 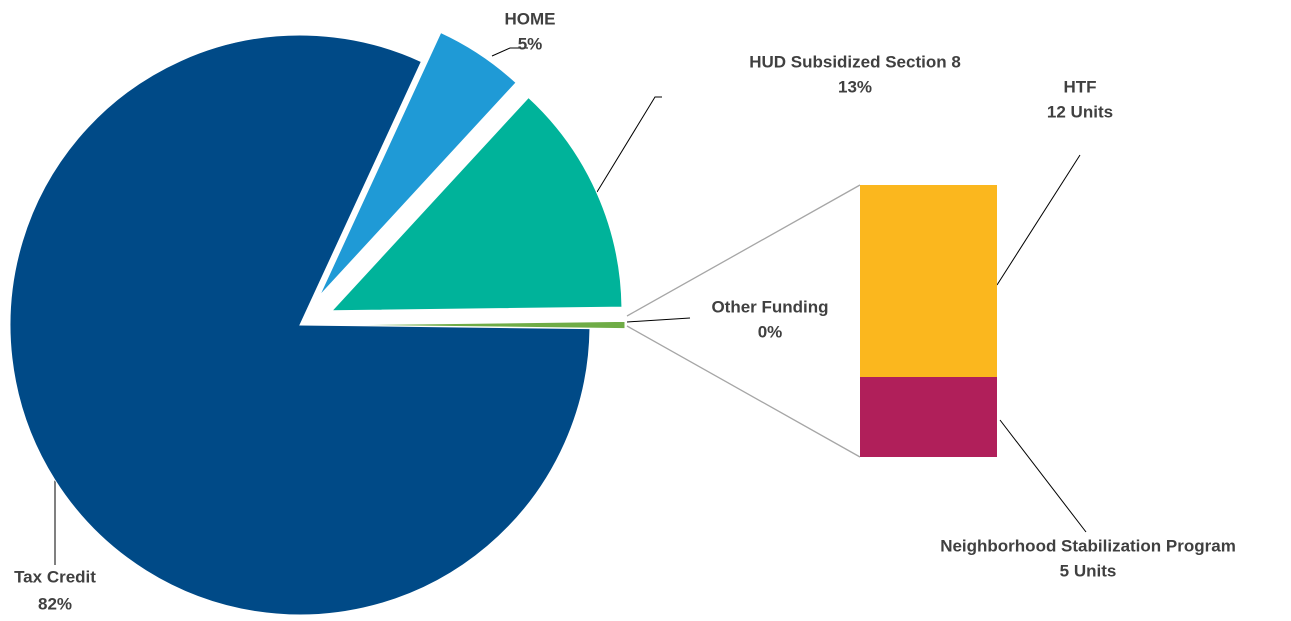 What do you see at coordinates (1088, 570) in the screenshot?
I see `breakdown-value-label: 5 Units` at bounding box center [1088, 570].